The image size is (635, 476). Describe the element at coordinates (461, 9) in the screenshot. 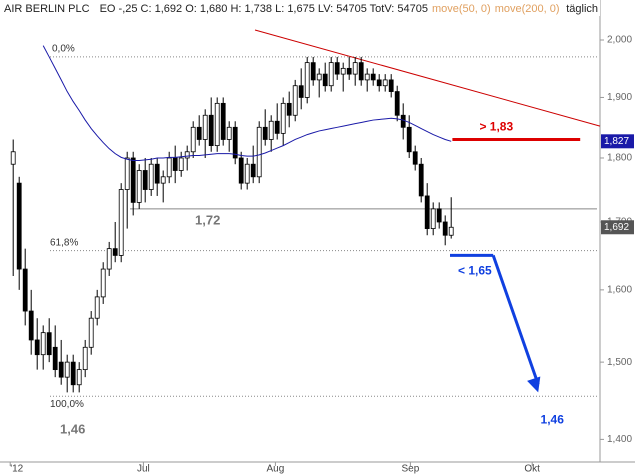

I see `legend-entry: move(50, 0)` at that location.